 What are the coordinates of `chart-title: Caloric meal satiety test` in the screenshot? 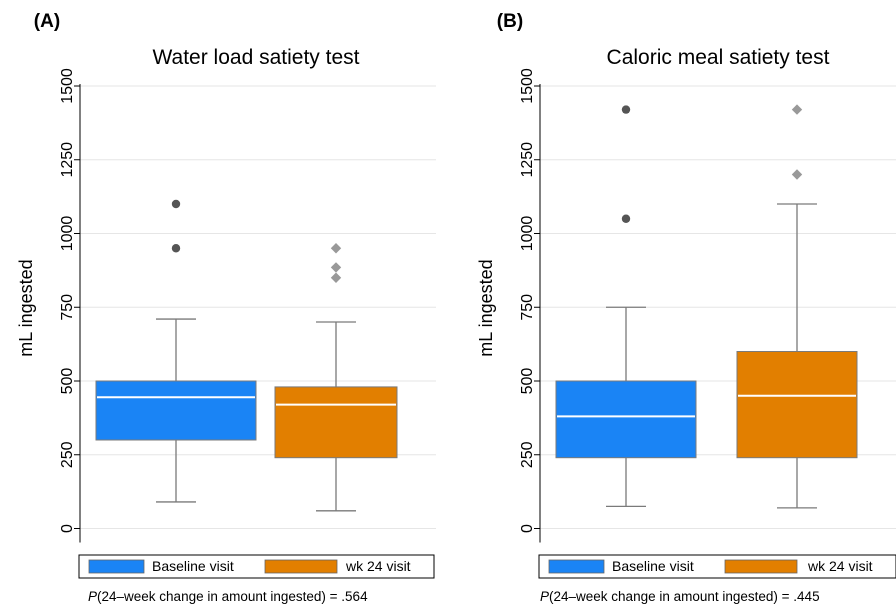 It's located at (718, 57).